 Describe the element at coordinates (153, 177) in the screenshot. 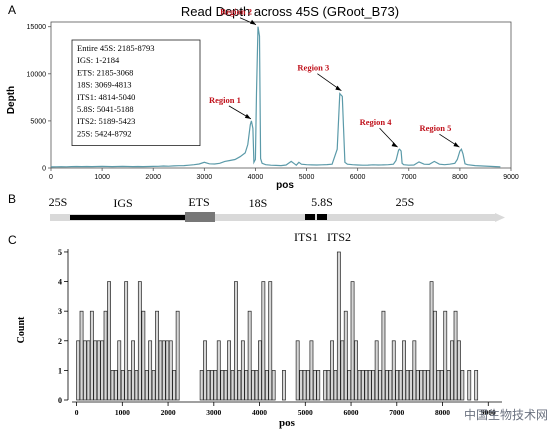

I see `x-tick-label: 2000` at that location.